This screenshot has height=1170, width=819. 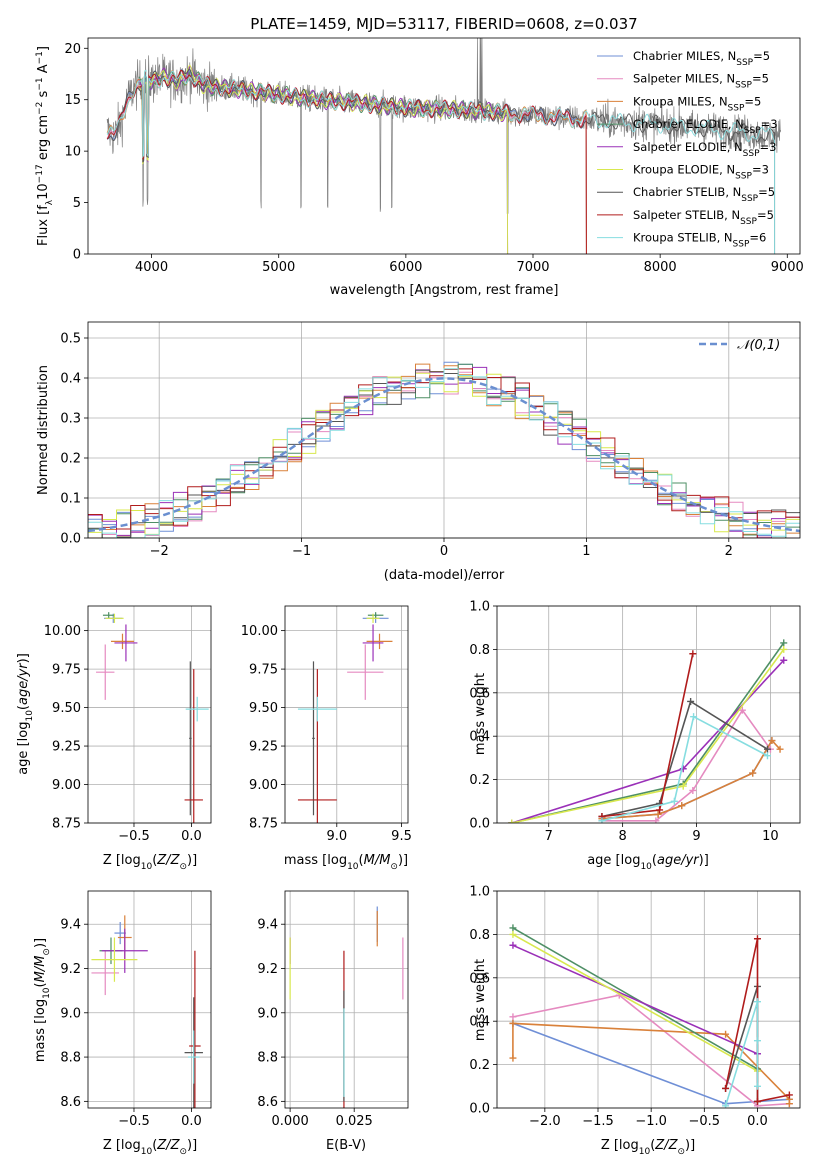 I want to click on y-axis-label: mass [log10(M/M⊙)], so click(x=42, y=1000).